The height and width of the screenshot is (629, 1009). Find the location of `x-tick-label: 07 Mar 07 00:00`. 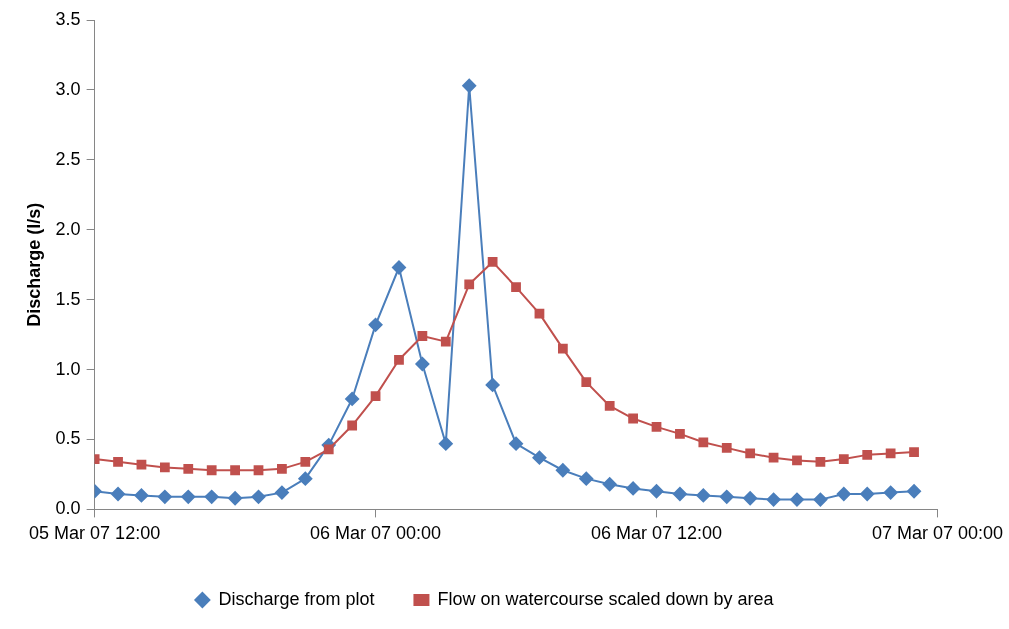

x-tick-label: 07 Mar 07 00:00 is located at coordinates (937, 533).